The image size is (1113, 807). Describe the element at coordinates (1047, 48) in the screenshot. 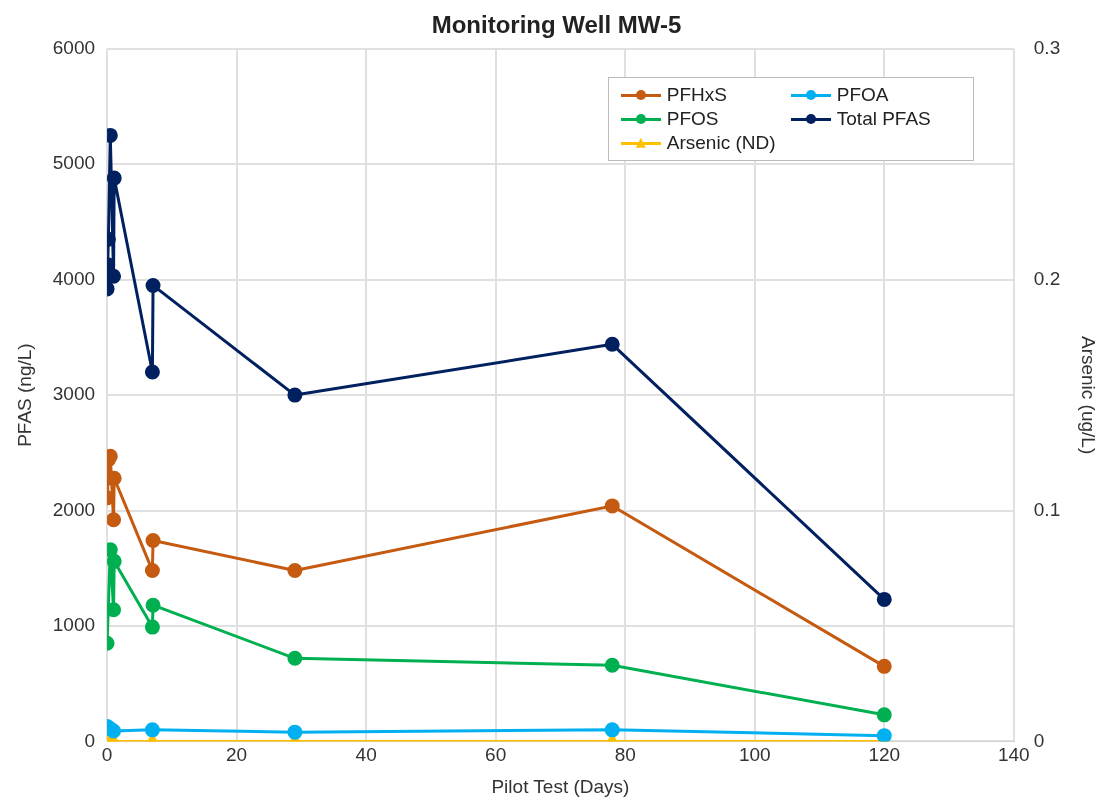

I see `y2-tick-label: 0.3` at that location.